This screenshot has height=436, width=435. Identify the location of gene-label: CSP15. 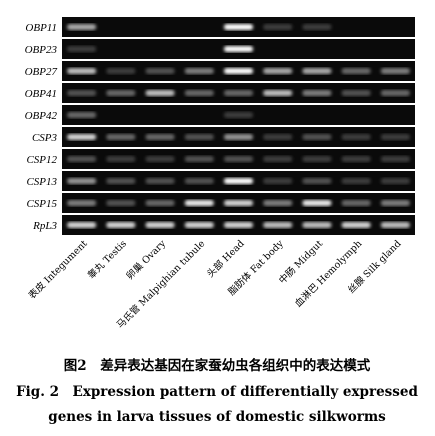
(41, 204).